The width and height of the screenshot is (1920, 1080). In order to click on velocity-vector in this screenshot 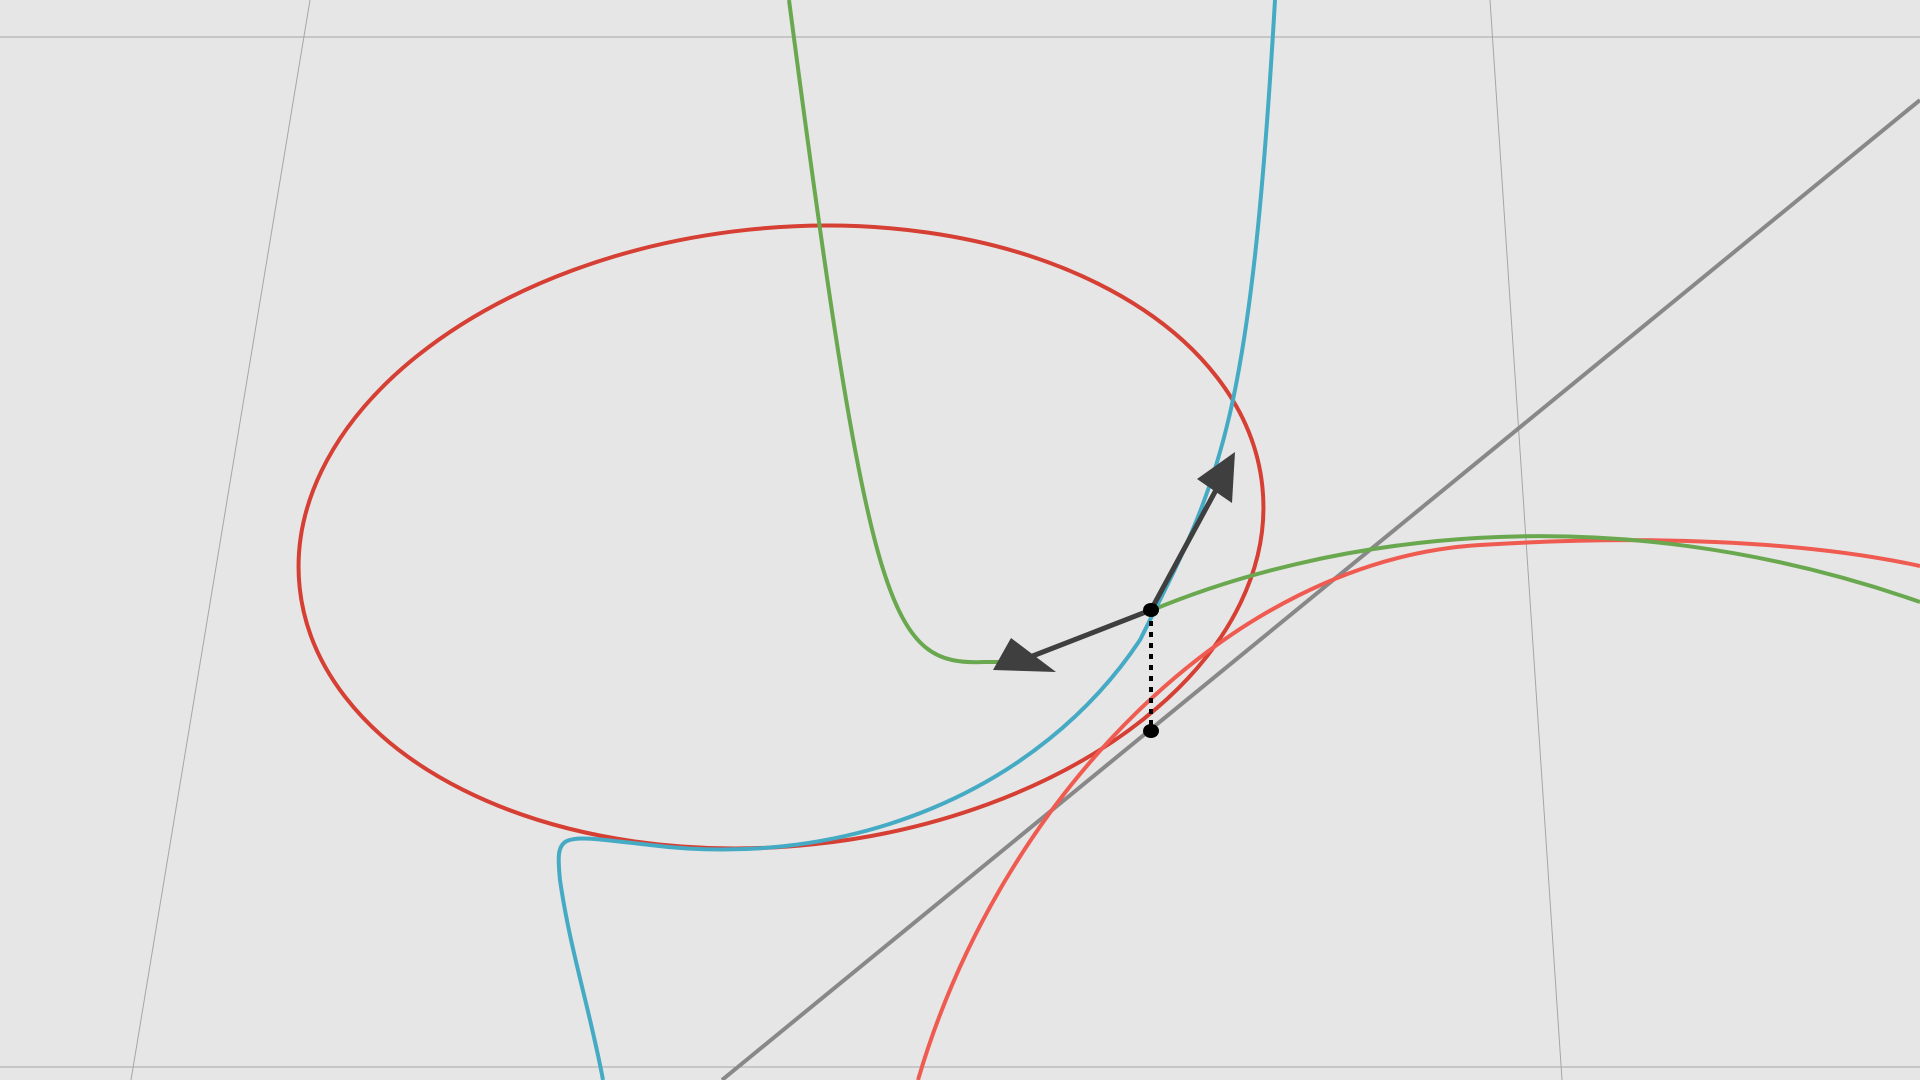, I will do `click(1072, 639)`.